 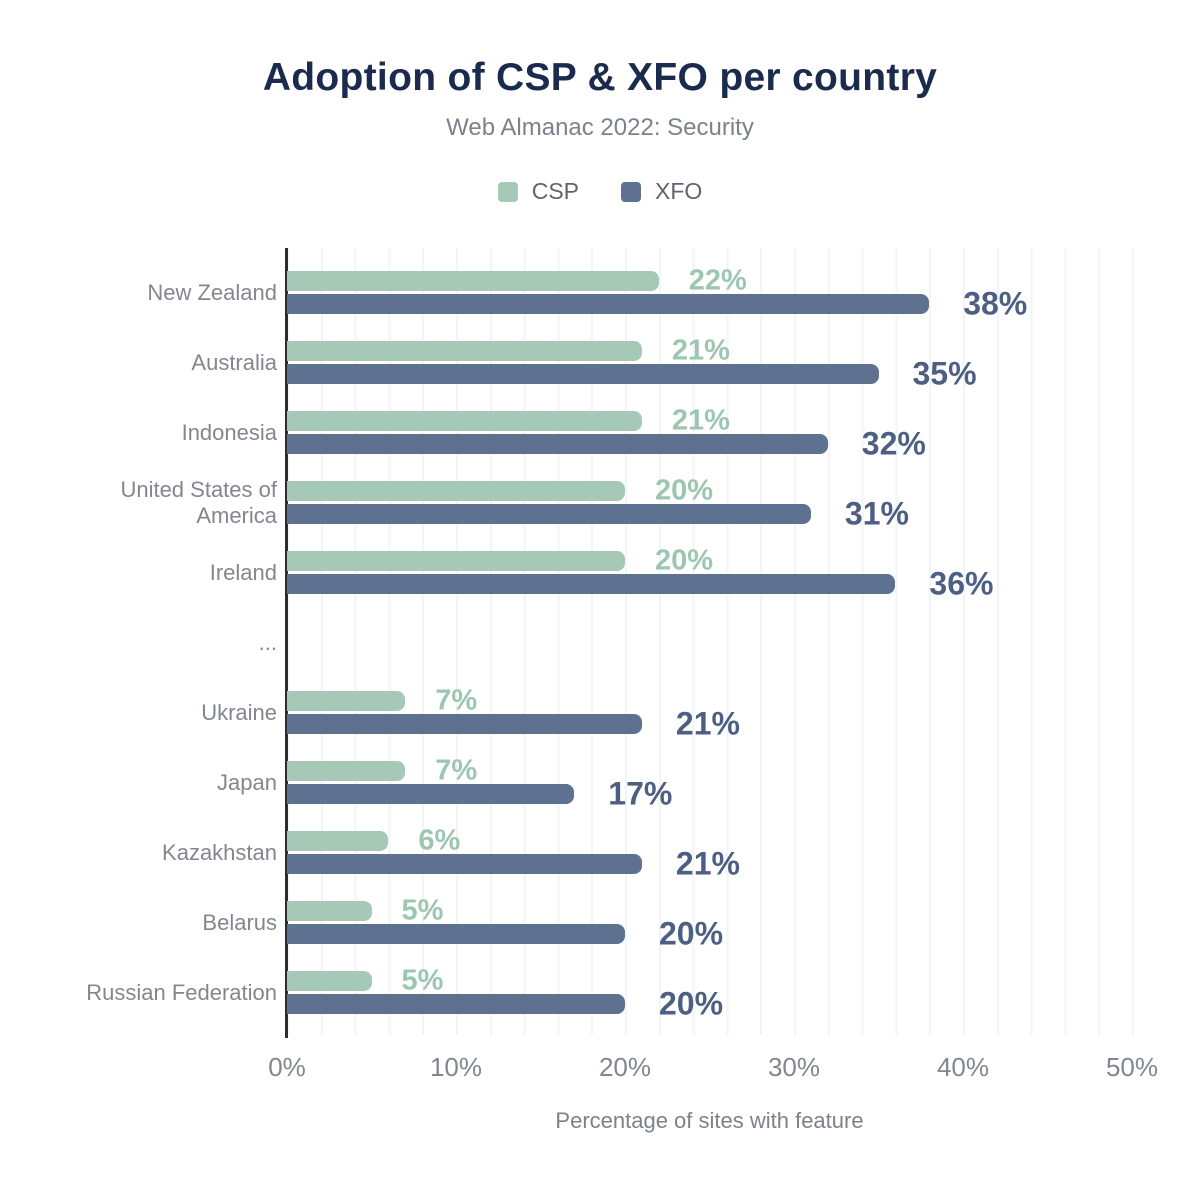 I want to click on chart-row: United States of America 20% 31%, so click(x=626, y=503).